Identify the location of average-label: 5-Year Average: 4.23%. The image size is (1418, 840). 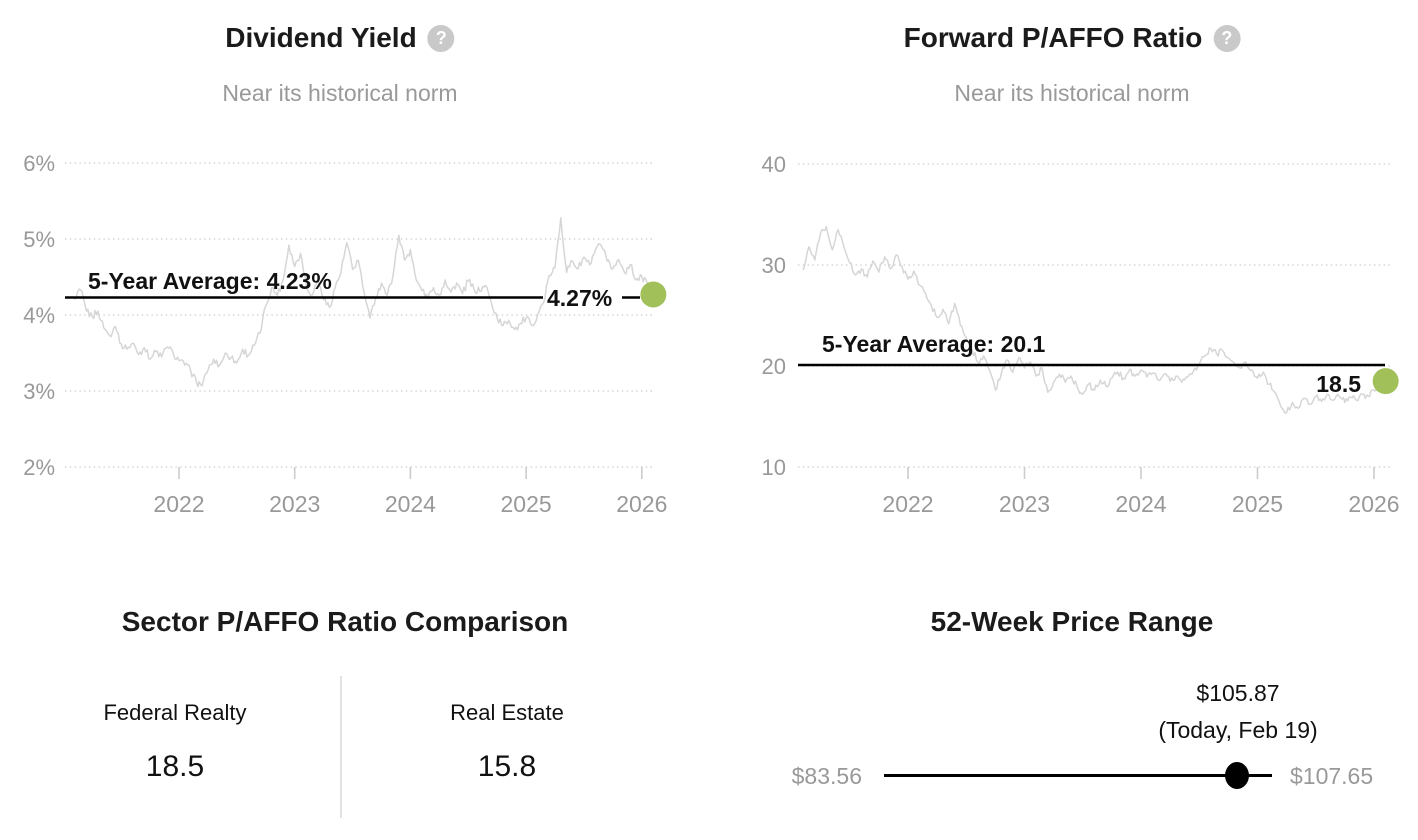
(210, 281).